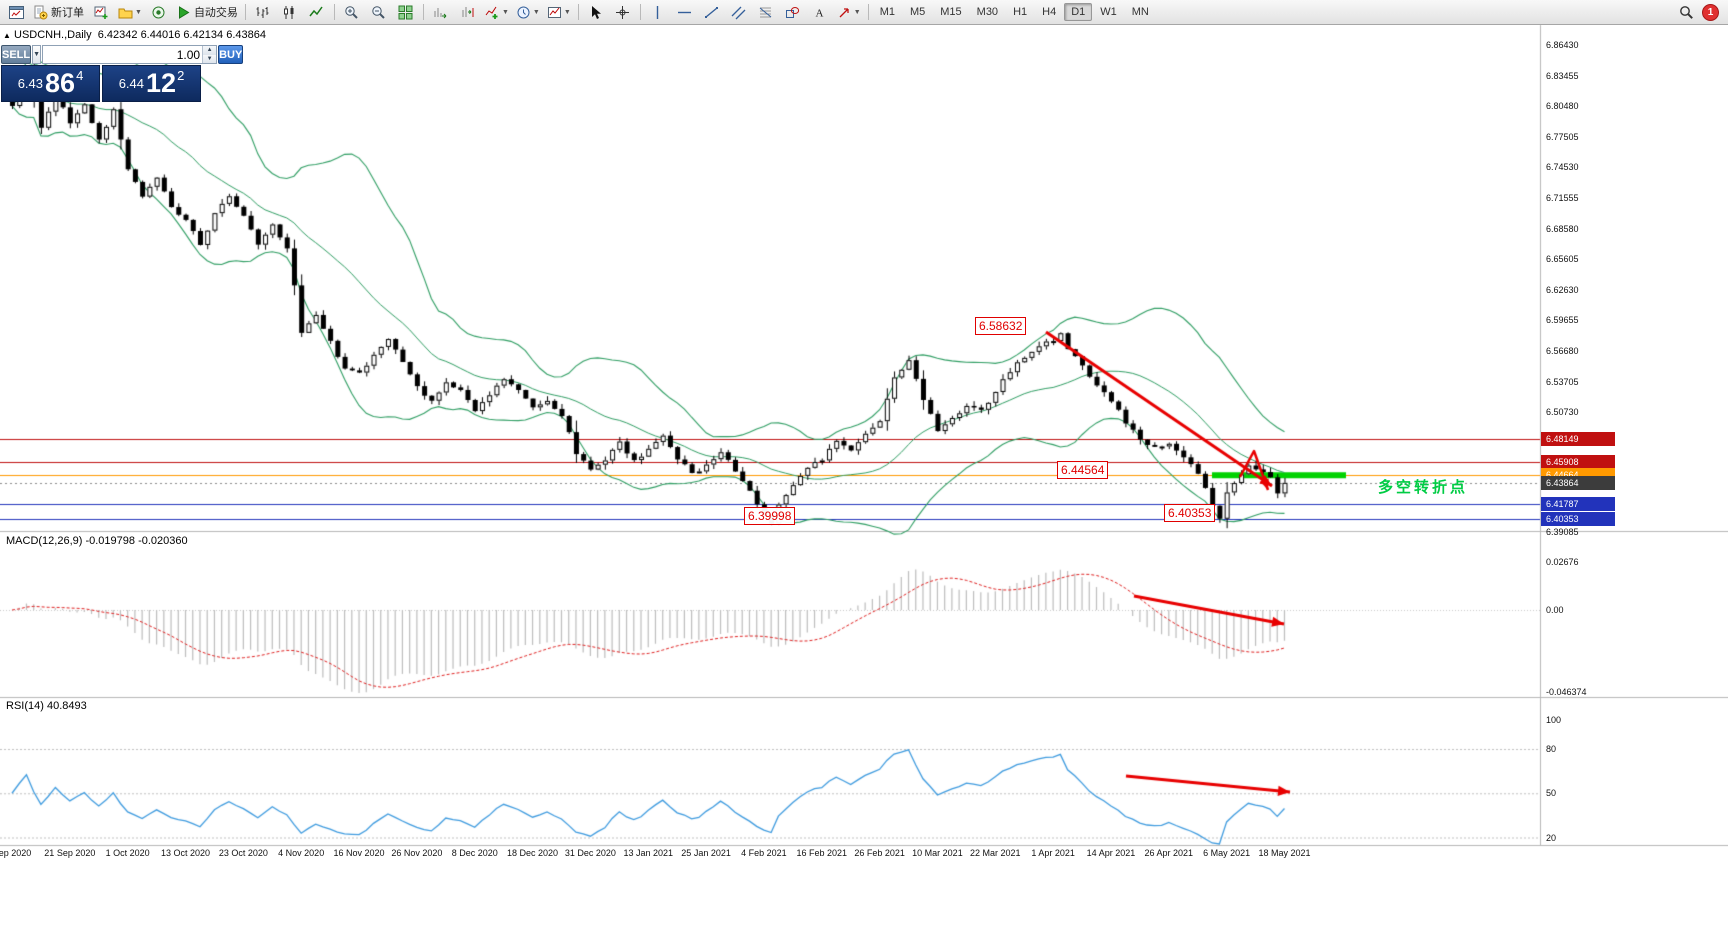 Image resolution: width=1728 pixels, height=943 pixels. What do you see at coordinates (16, 54) in the screenshot?
I see `sell-button: SELL` at bounding box center [16, 54].